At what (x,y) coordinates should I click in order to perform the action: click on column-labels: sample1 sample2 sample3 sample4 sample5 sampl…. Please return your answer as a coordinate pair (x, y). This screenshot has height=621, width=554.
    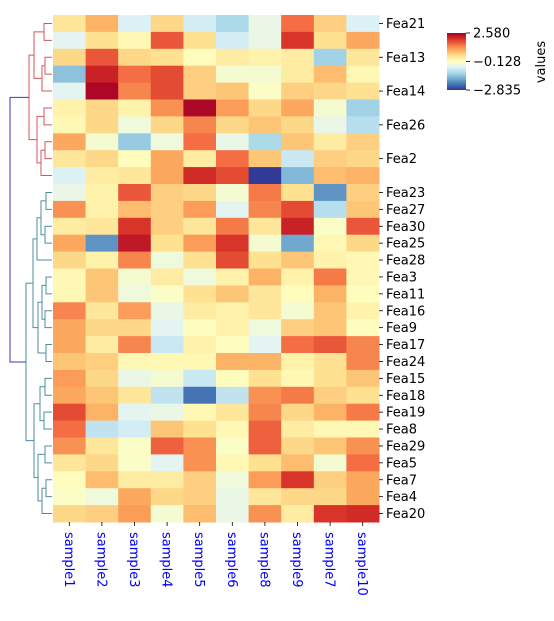
    Looking at the image, I should click on (215, 559).